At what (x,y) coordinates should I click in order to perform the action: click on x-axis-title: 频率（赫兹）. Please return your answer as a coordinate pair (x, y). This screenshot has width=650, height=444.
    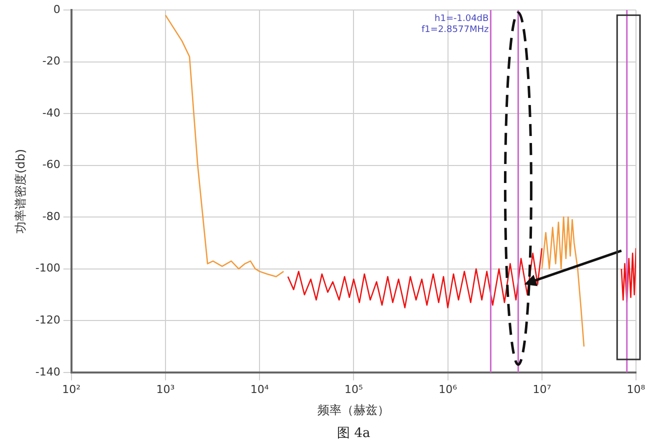
    Looking at the image, I should click on (354, 409).